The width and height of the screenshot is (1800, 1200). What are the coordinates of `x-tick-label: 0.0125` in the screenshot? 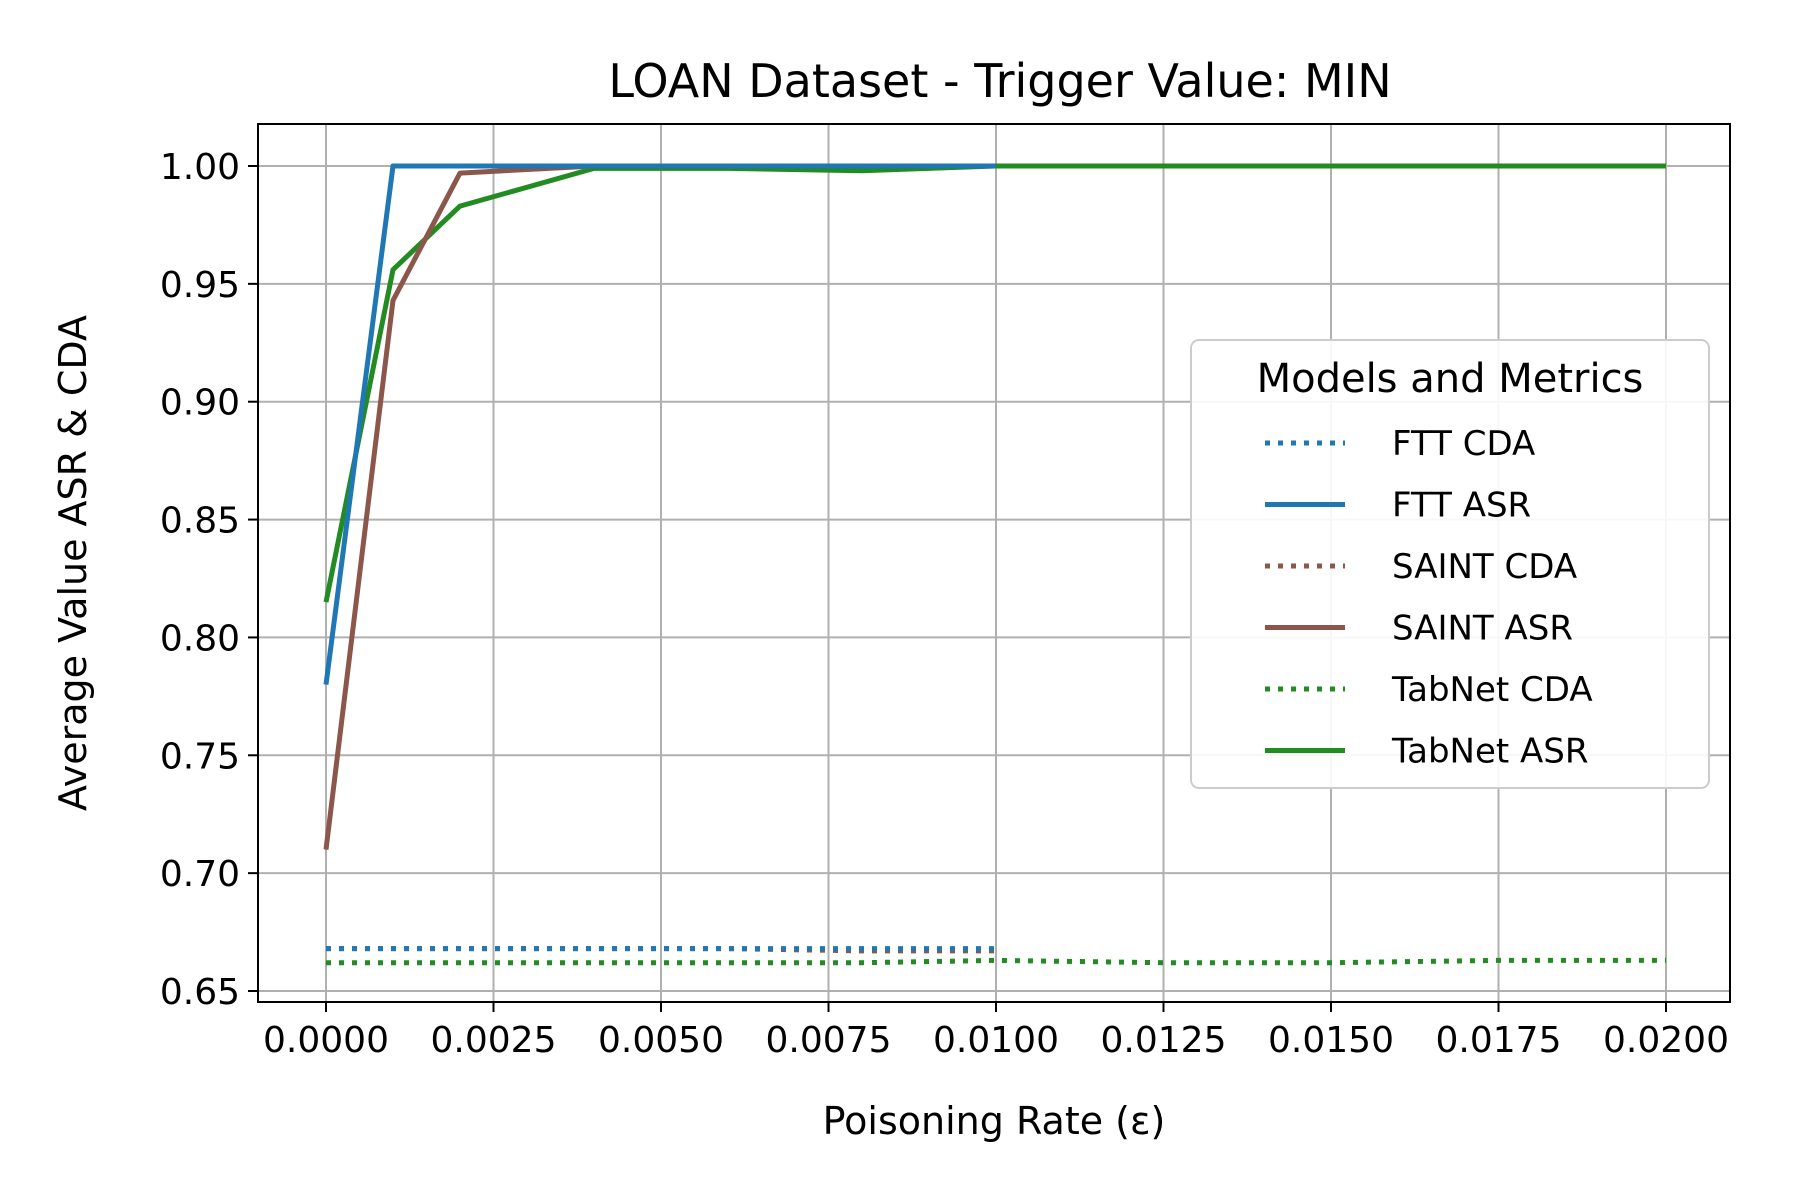 It's located at (1164, 1040).